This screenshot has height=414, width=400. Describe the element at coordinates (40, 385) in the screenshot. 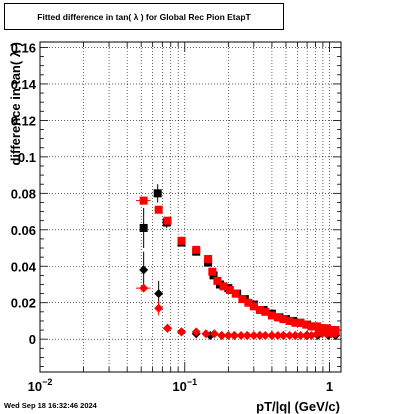

I see `x-tick-label: 10⁻²` at that location.